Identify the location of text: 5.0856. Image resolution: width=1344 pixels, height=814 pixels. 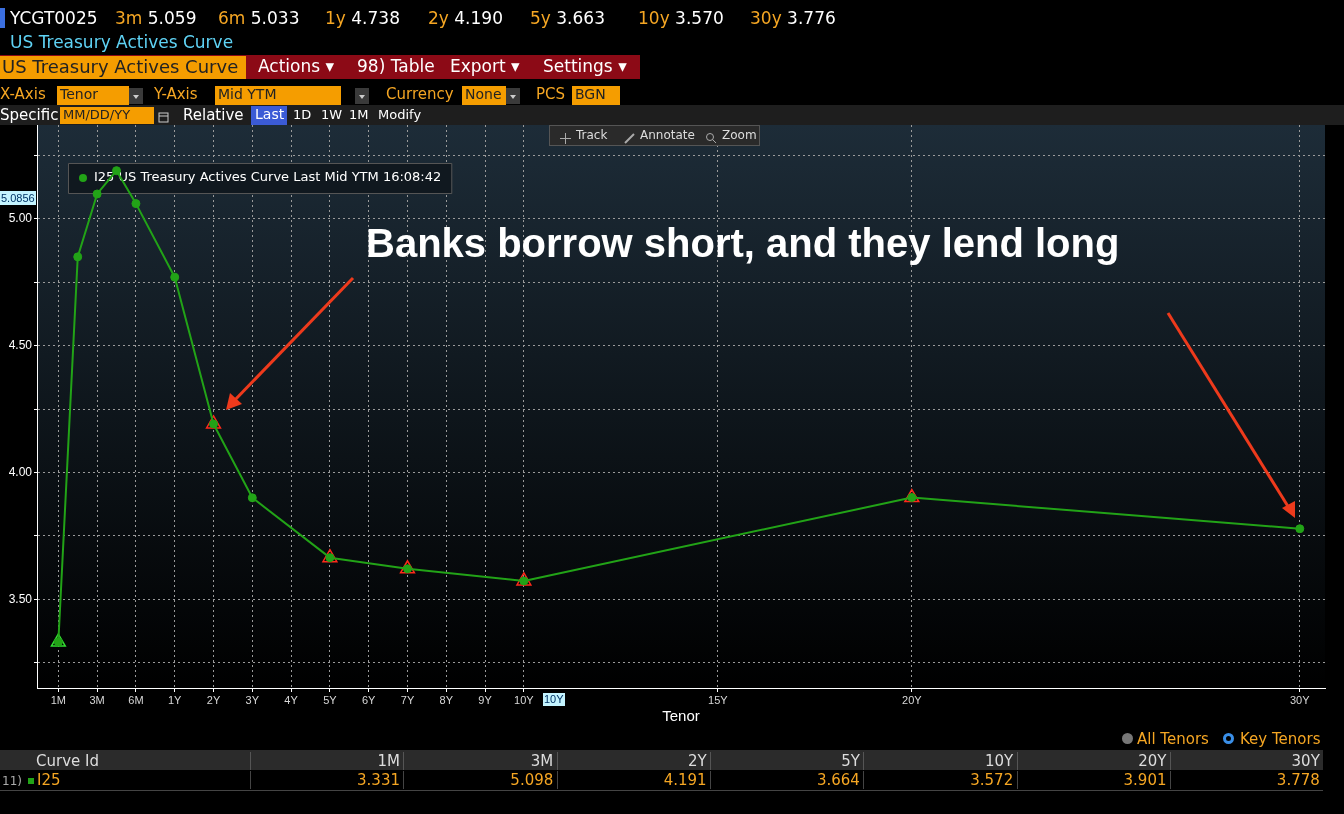
(18, 198).